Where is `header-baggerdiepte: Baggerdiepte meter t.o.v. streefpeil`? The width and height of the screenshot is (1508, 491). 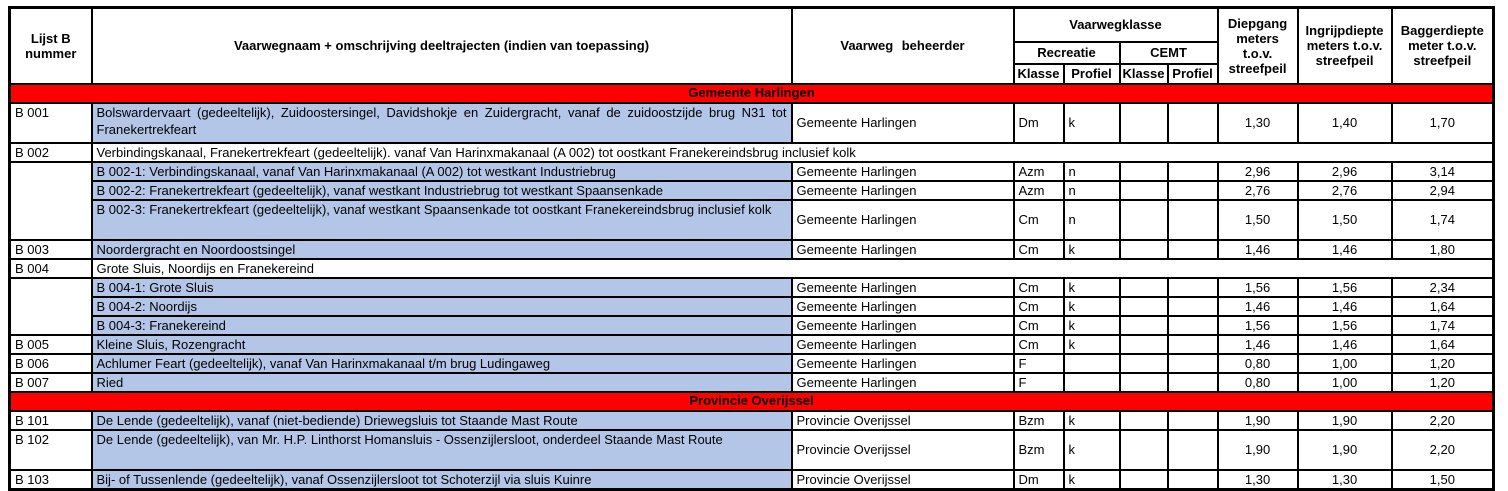 header-baggerdiepte: Baggerdiepte meter t.o.v. streefpeil is located at coordinates (1442, 45).